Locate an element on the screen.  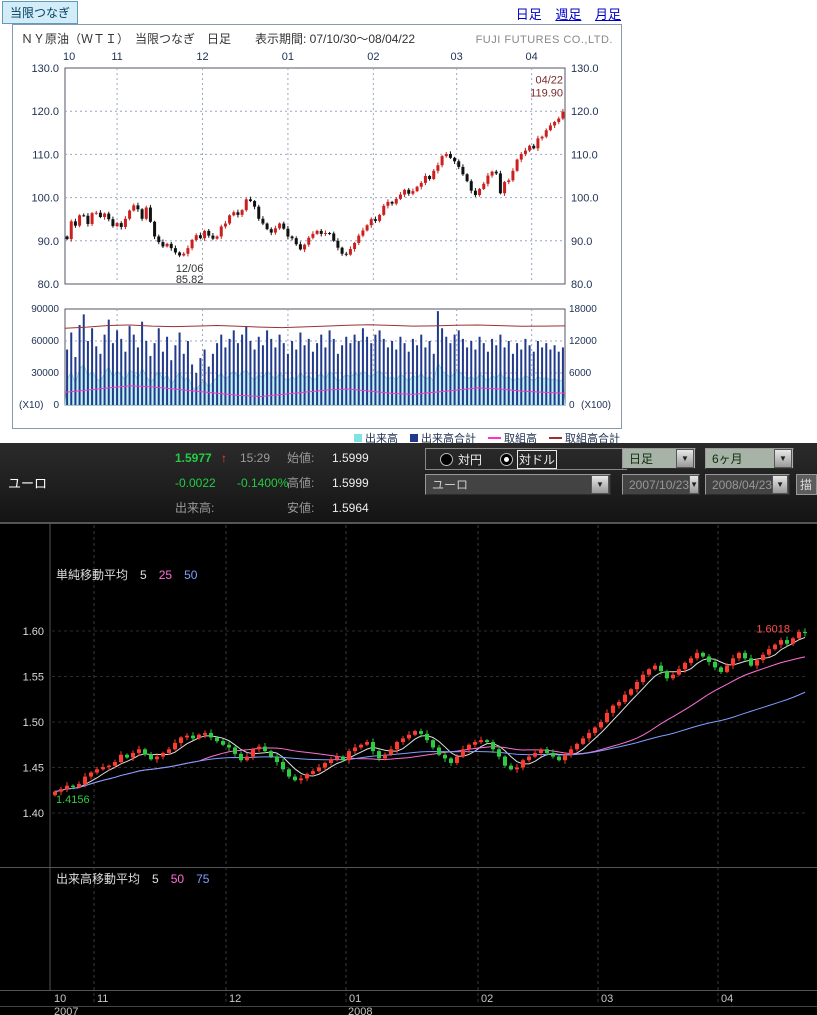
legend-item: 取組高合計 is located at coordinates (584, 438).